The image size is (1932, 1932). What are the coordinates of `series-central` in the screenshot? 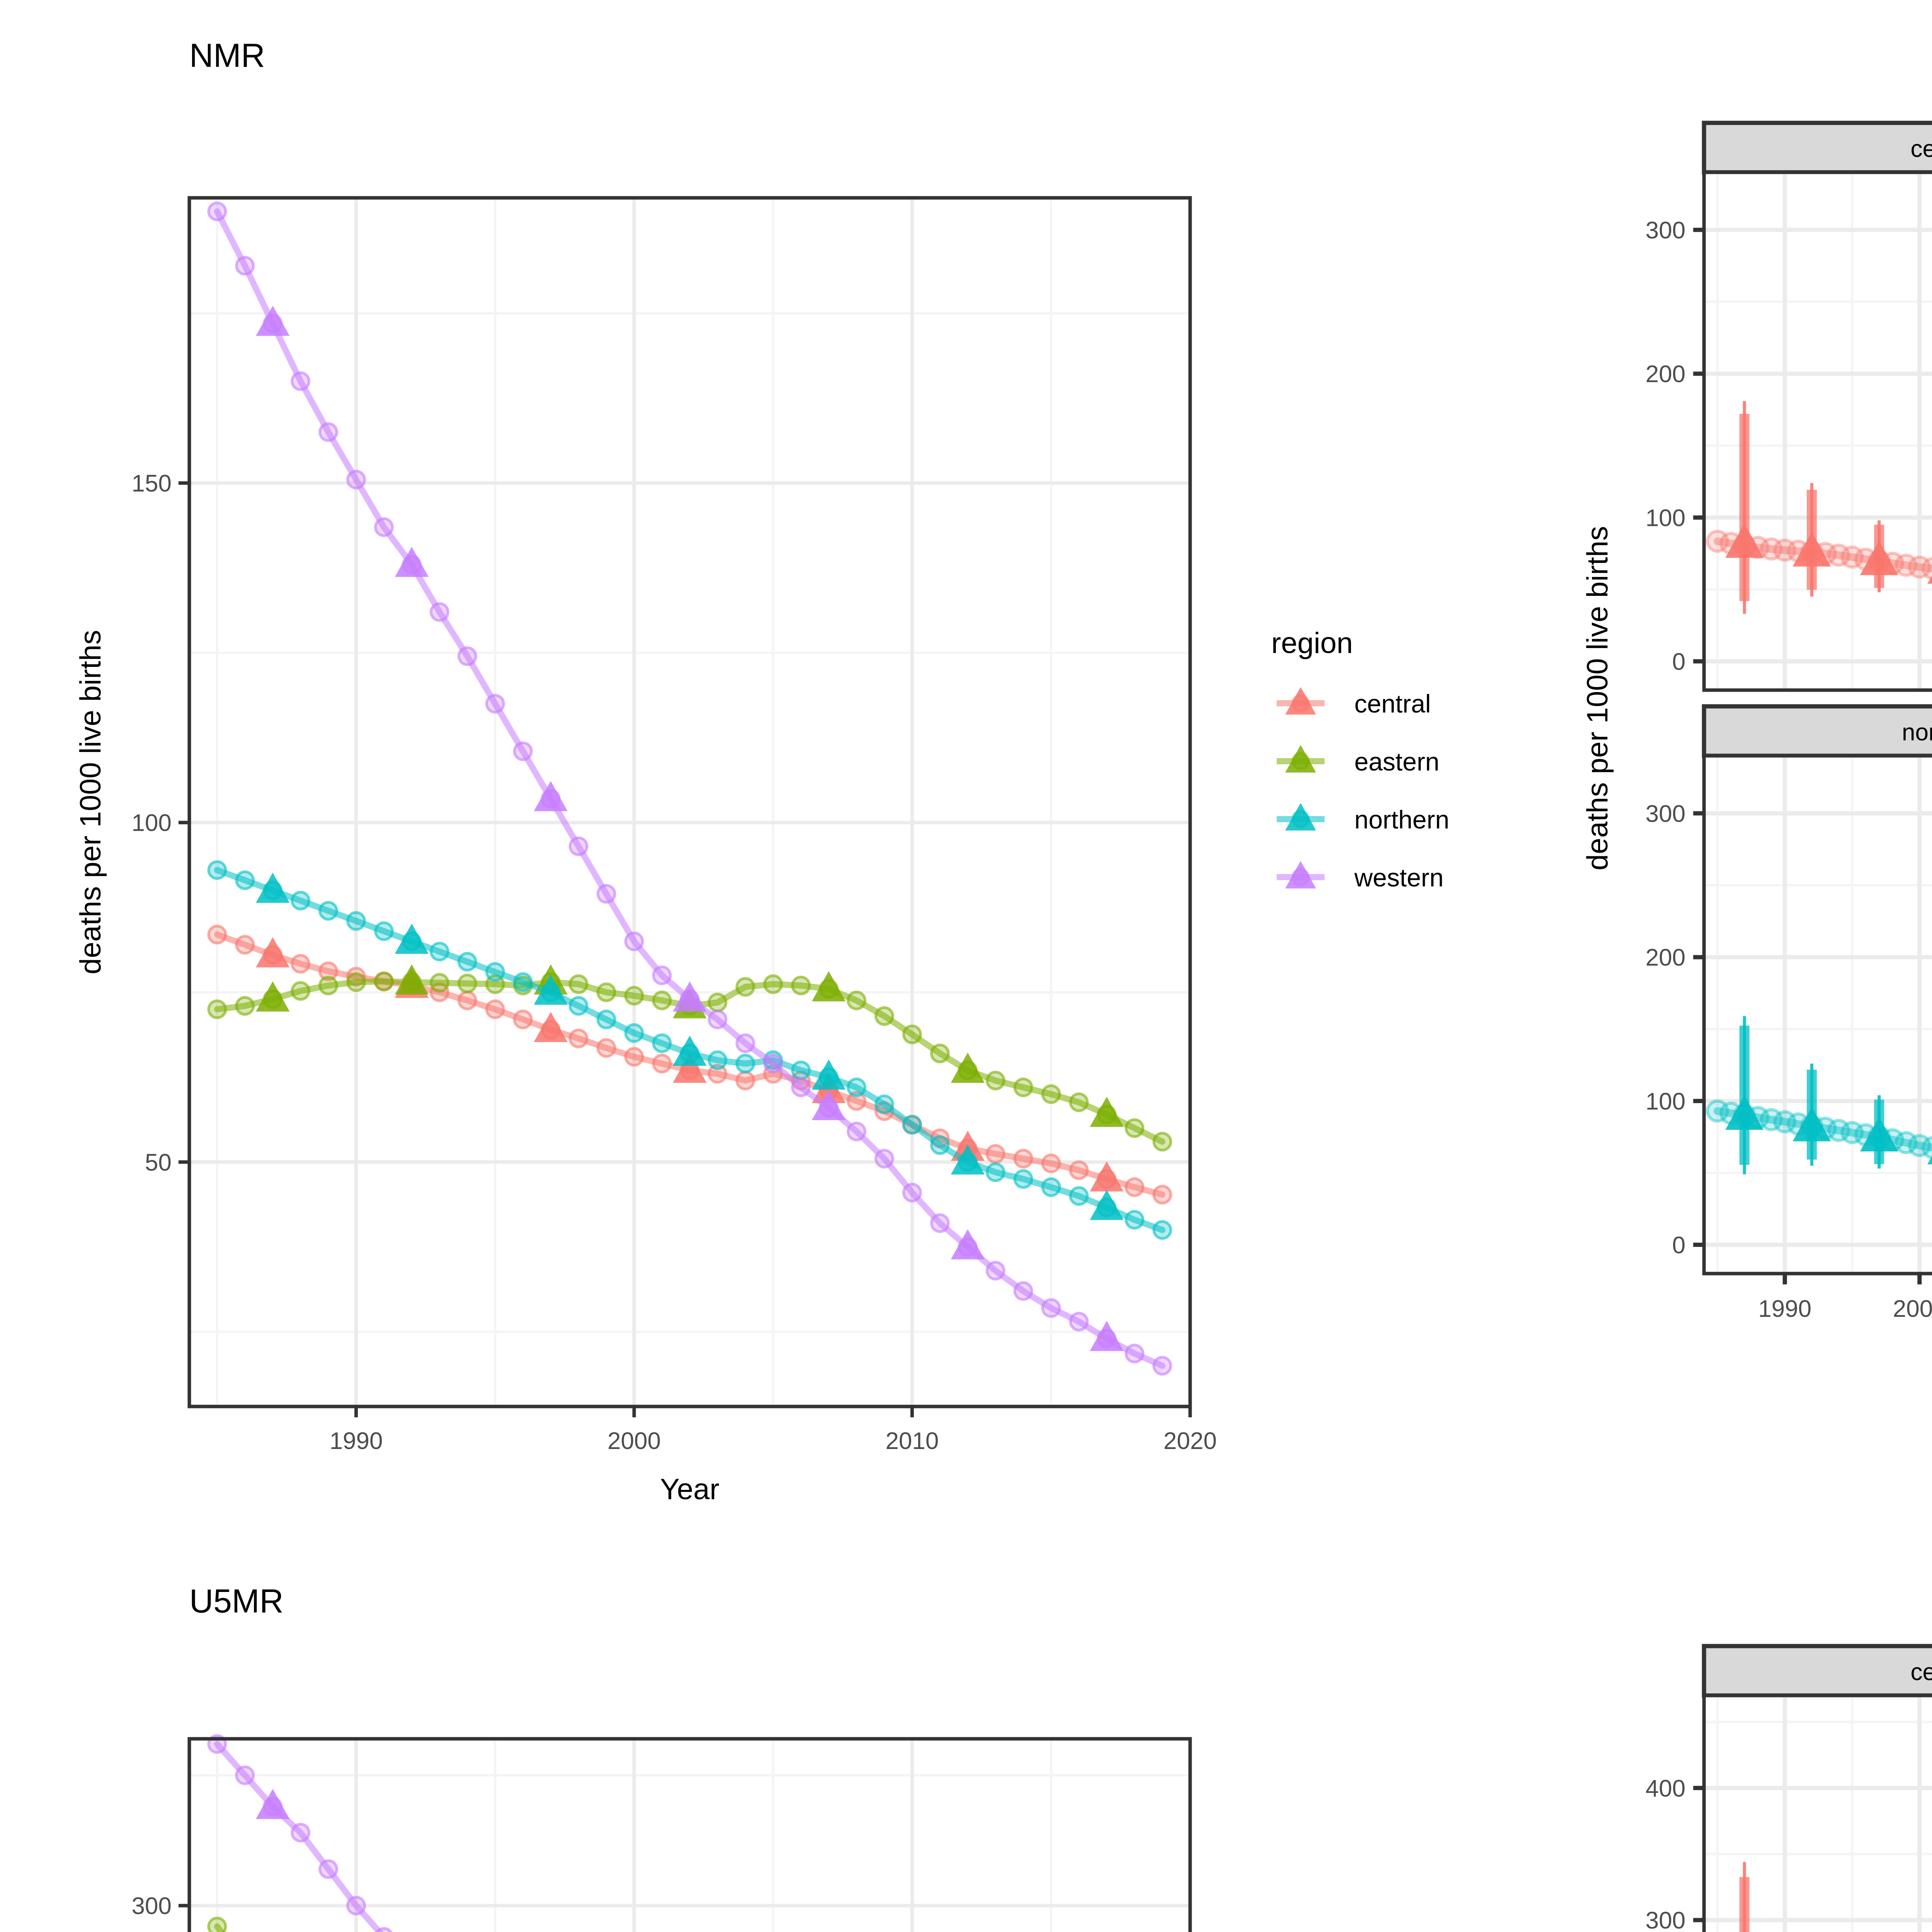 It's located at (689, 1065).